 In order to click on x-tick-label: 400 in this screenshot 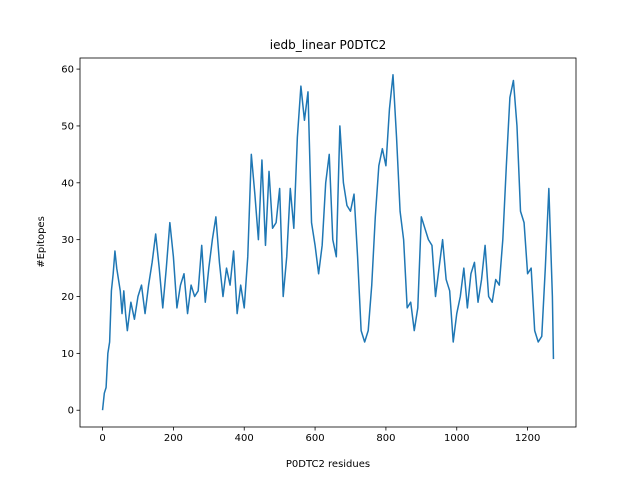, I will do `click(244, 438)`.